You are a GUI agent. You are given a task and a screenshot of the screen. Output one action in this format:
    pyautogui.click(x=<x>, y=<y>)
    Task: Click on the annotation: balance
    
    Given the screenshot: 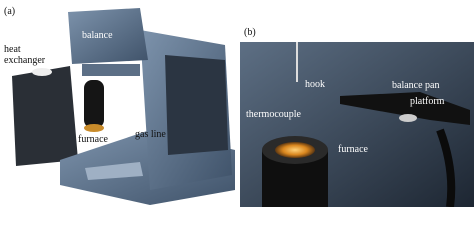 What is the action you would take?
    pyautogui.click(x=97, y=35)
    